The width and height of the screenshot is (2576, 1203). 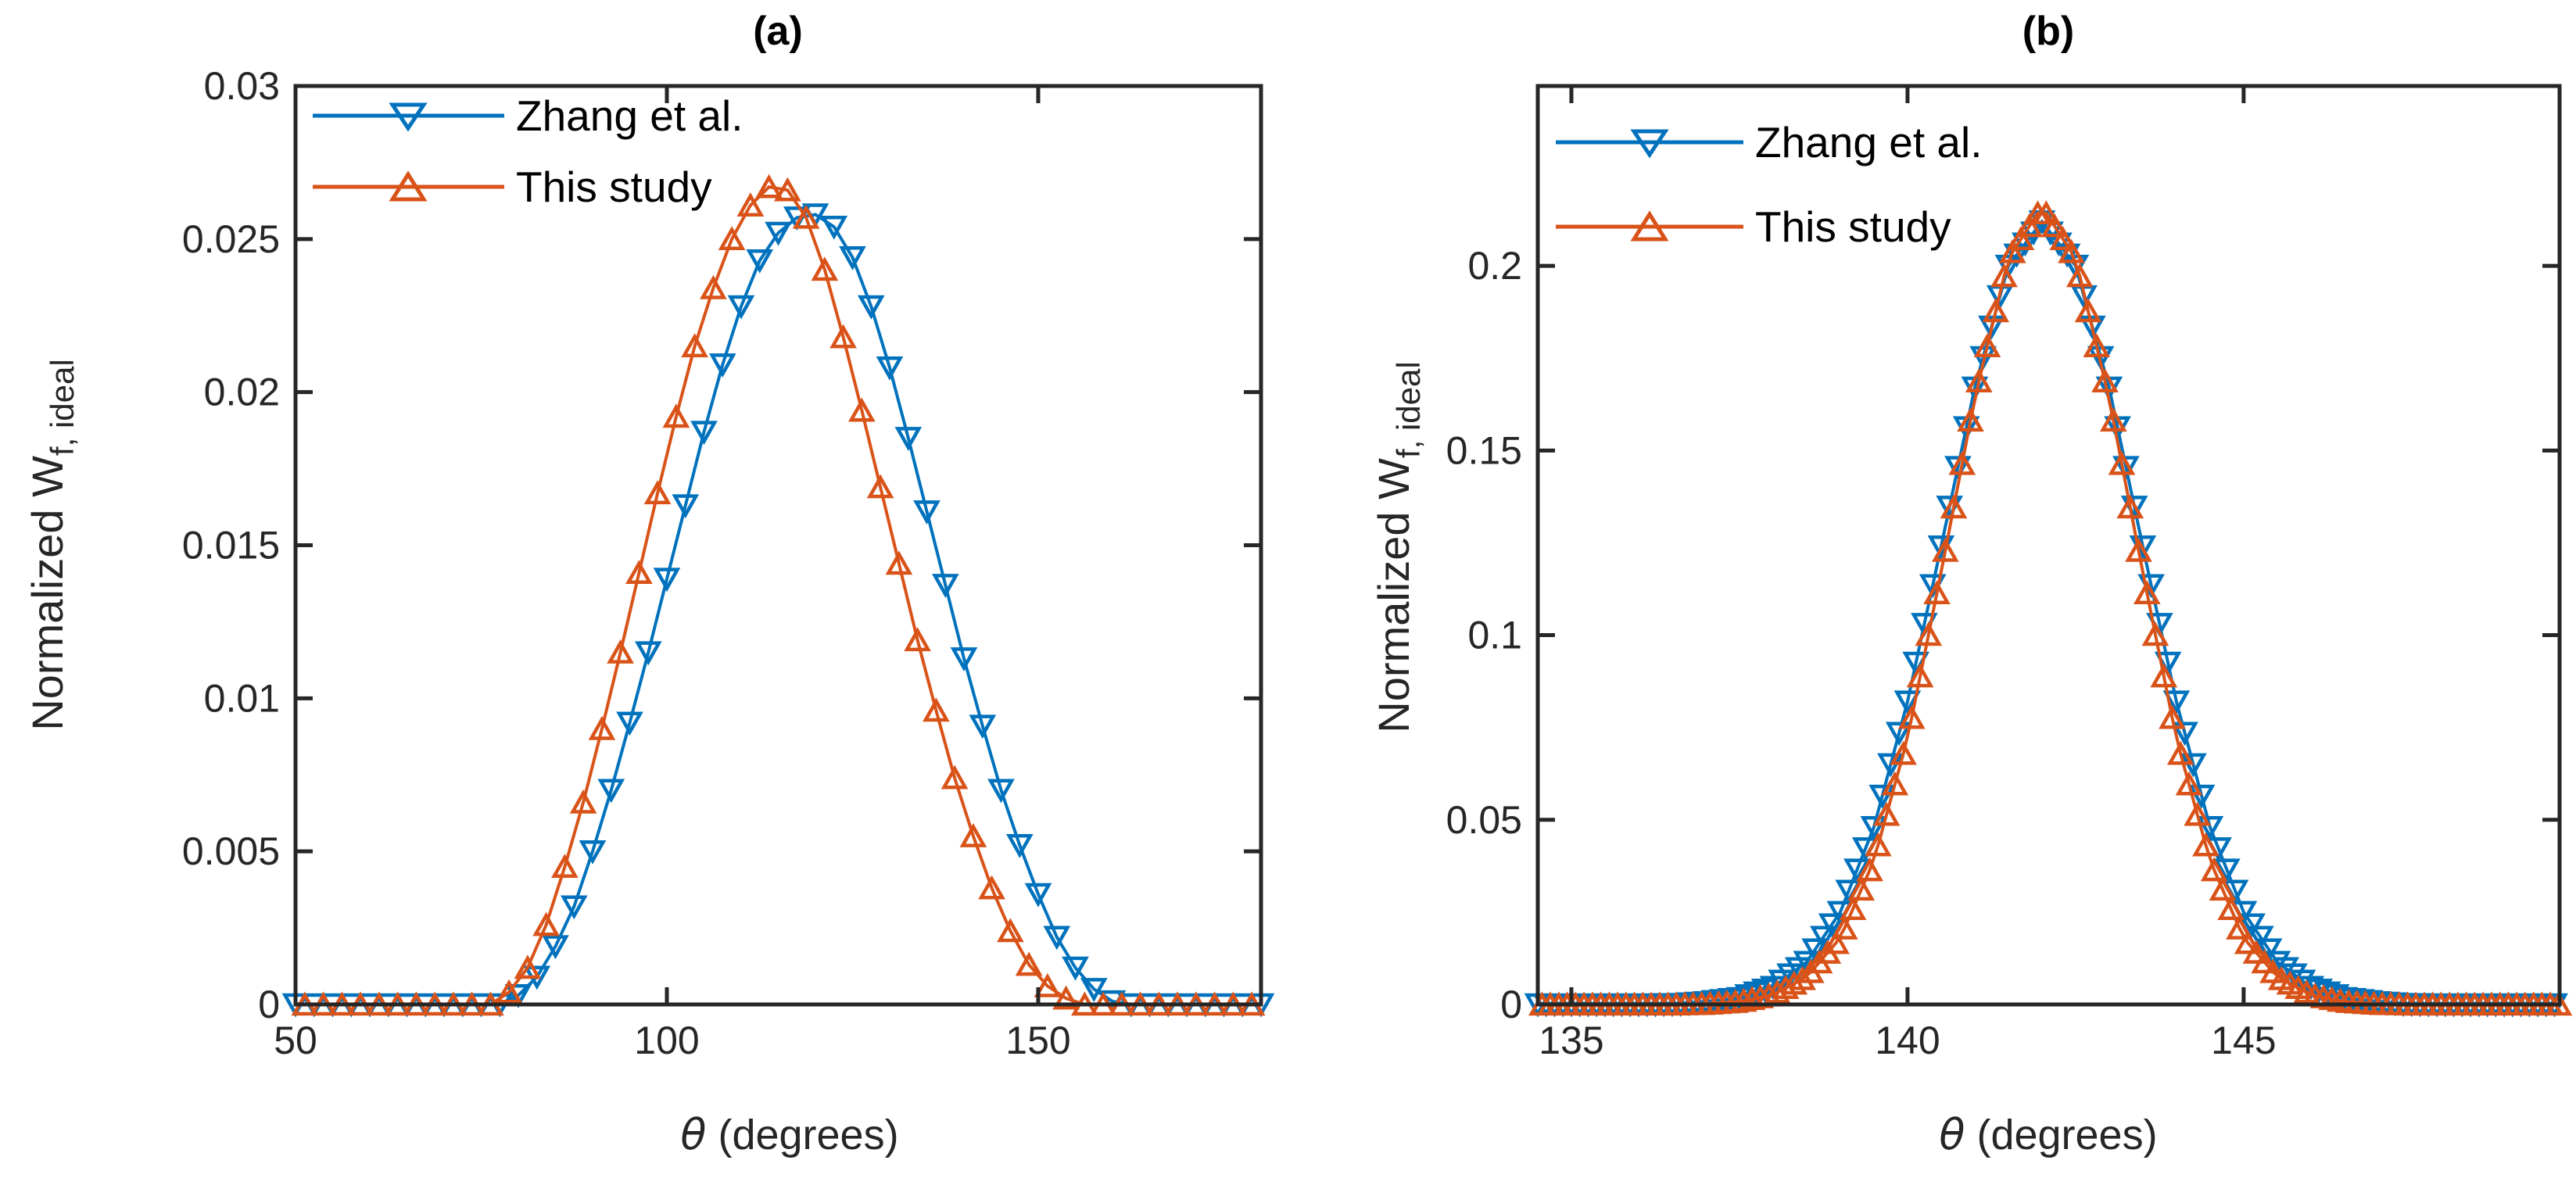 I want to click on x-axis-label-b-rest: (degrees), so click(x=2061, y=1135).